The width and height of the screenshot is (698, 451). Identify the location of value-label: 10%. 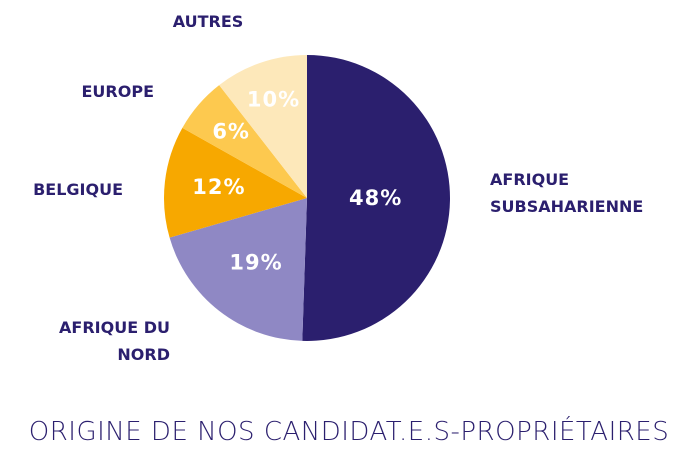
(273, 100).